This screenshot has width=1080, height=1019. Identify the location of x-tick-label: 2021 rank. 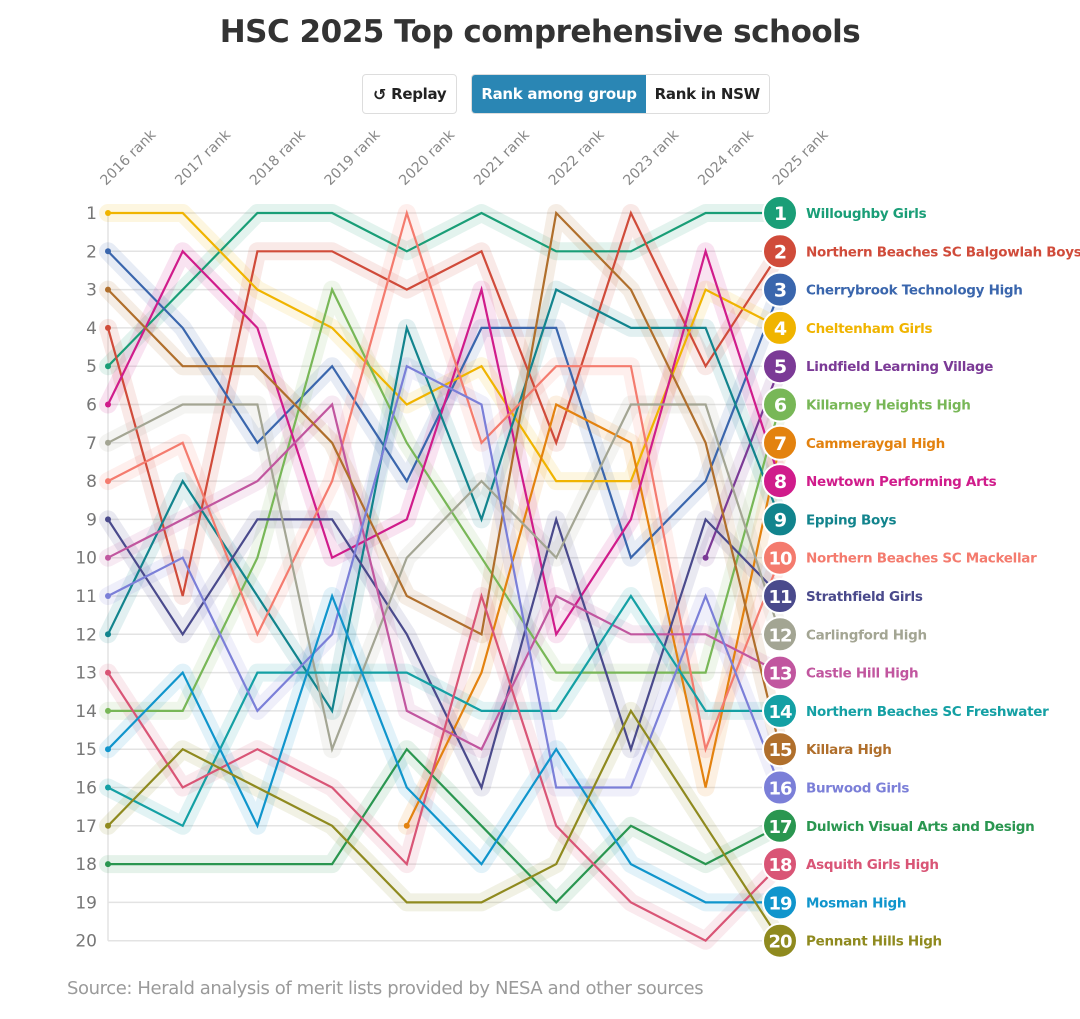
(502, 157).